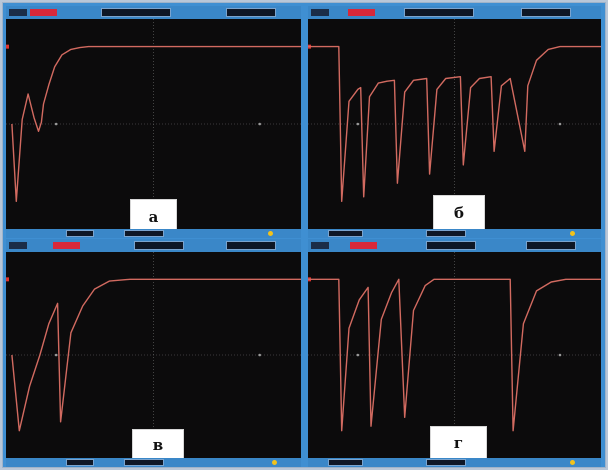 Image resolution: width=608 pixels, height=470 pixels. I want to click on panel-label: а, so click(153, 214).